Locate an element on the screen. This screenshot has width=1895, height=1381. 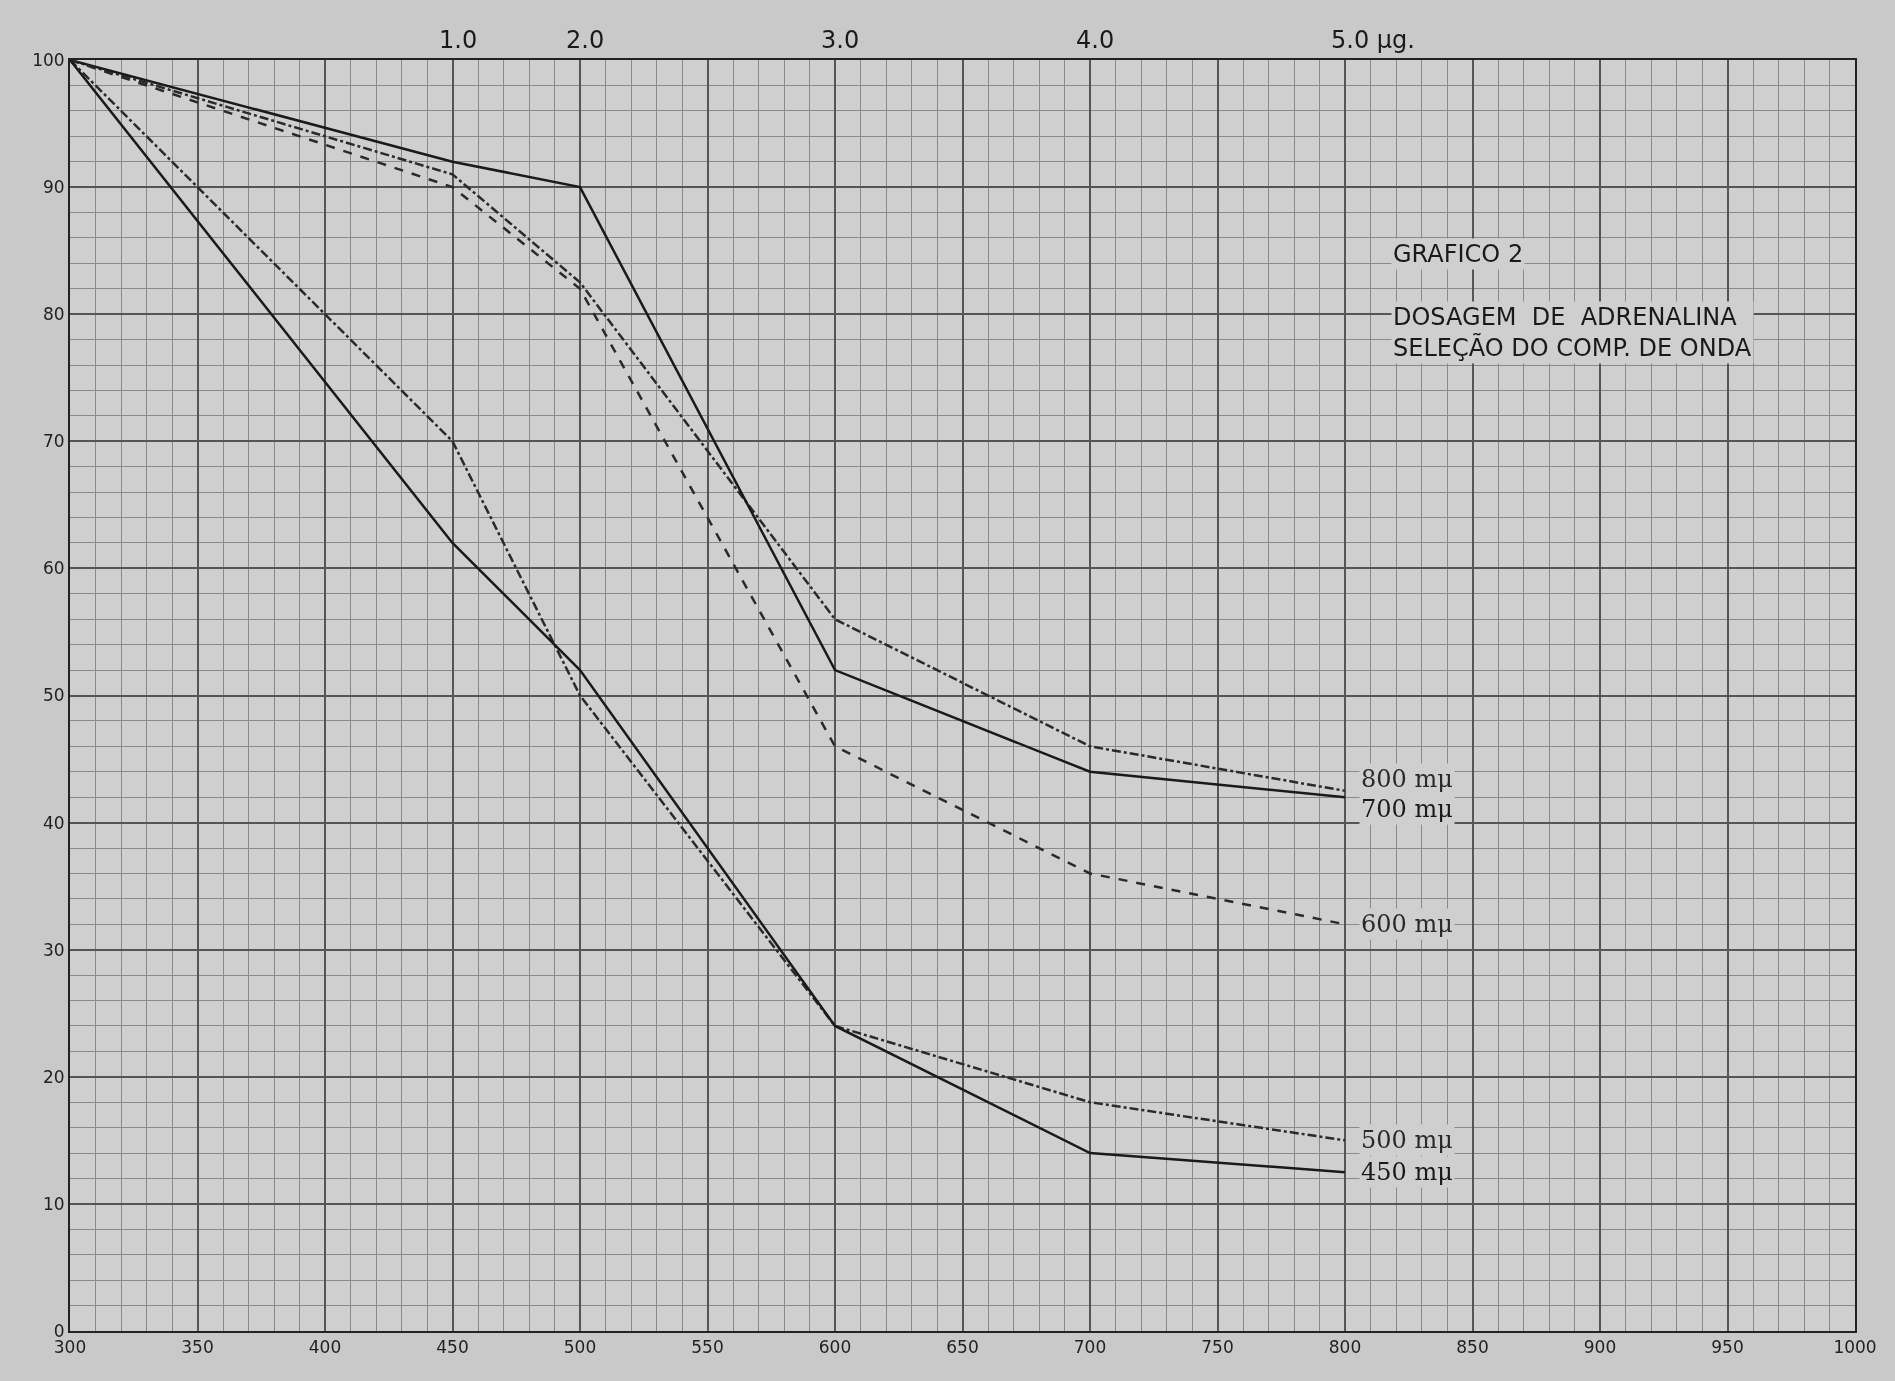
text: 2.0 is located at coordinates (585, 40).